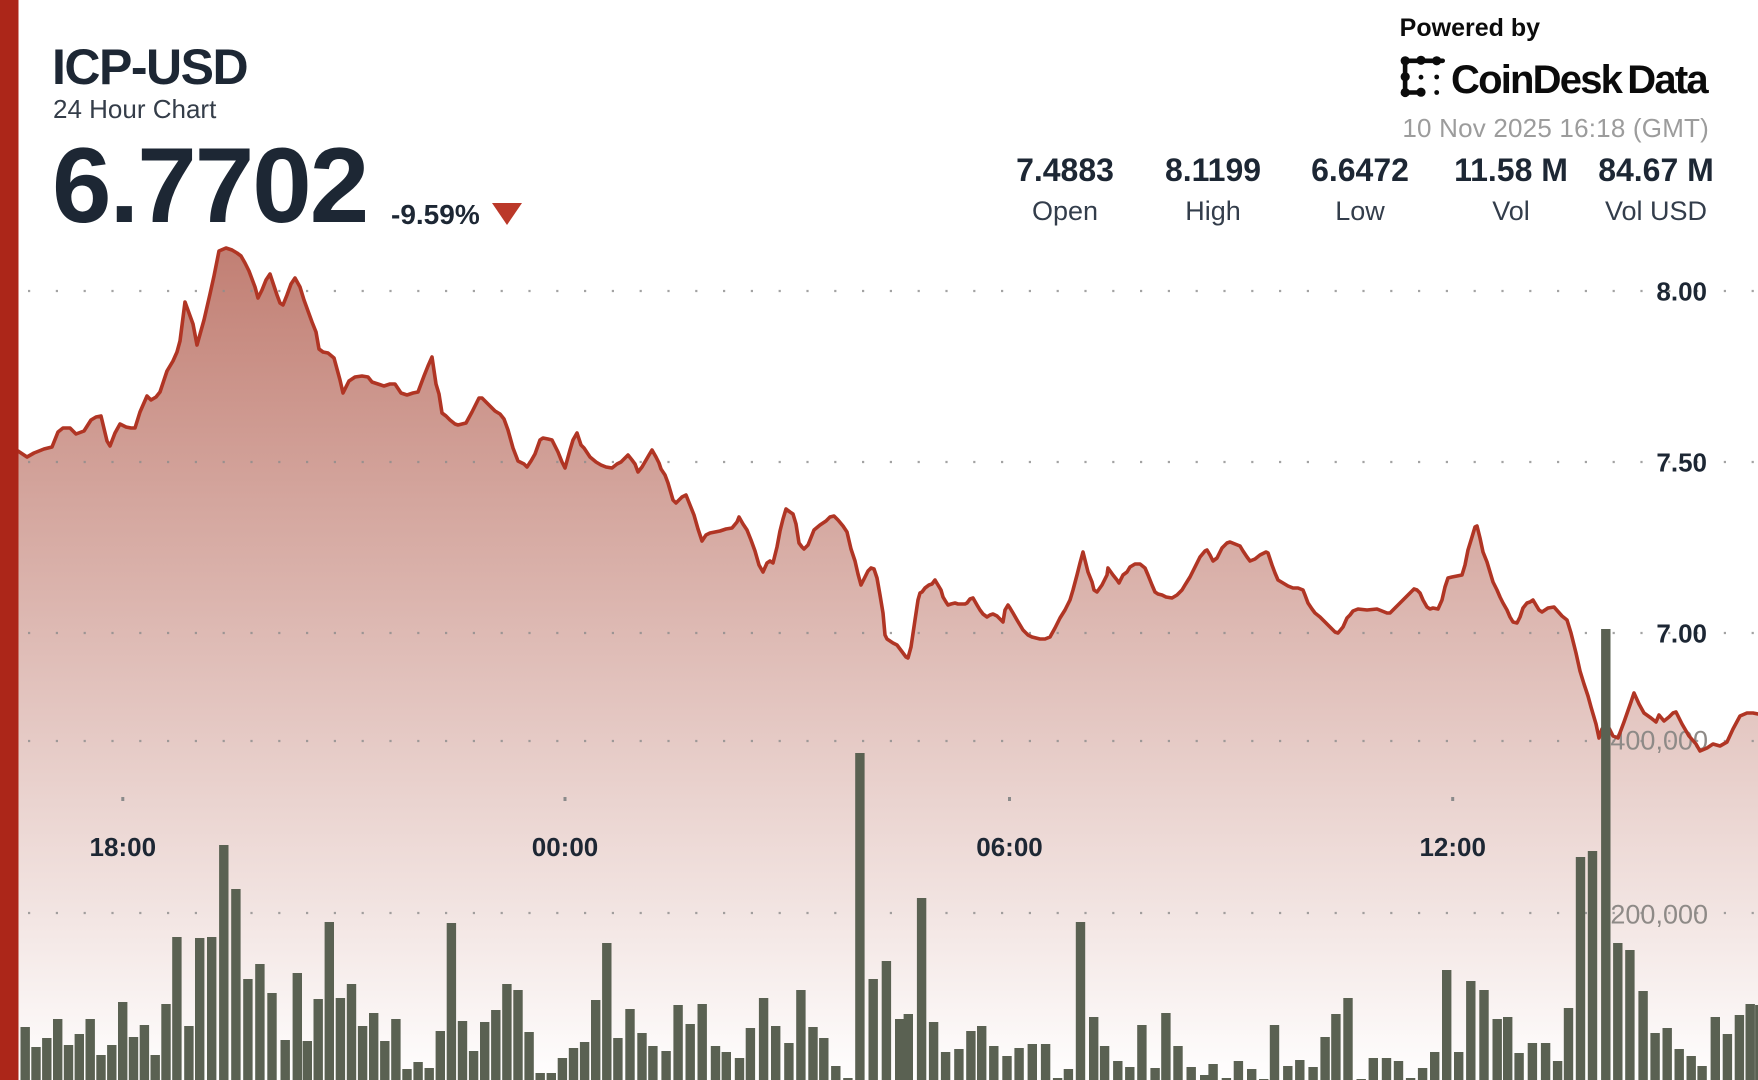  Describe the element at coordinates (1681, 292) in the screenshot. I see `svg-text: 8.00` at that location.